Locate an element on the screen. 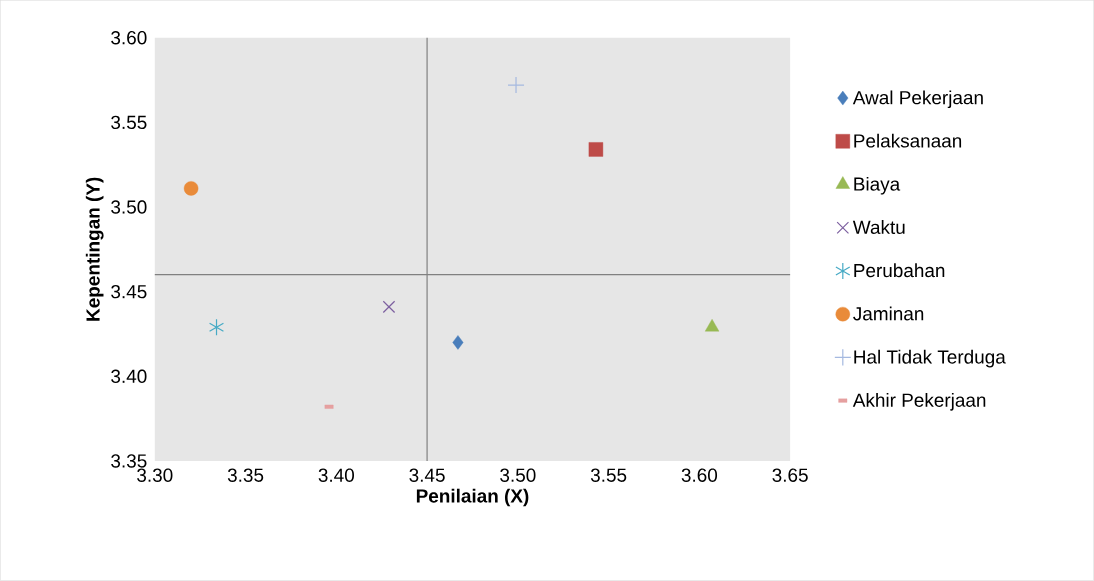 This screenshot has height=581, width=1094. y-axis-title: Kepentingan (Y) is located at coordinates (94, 249).